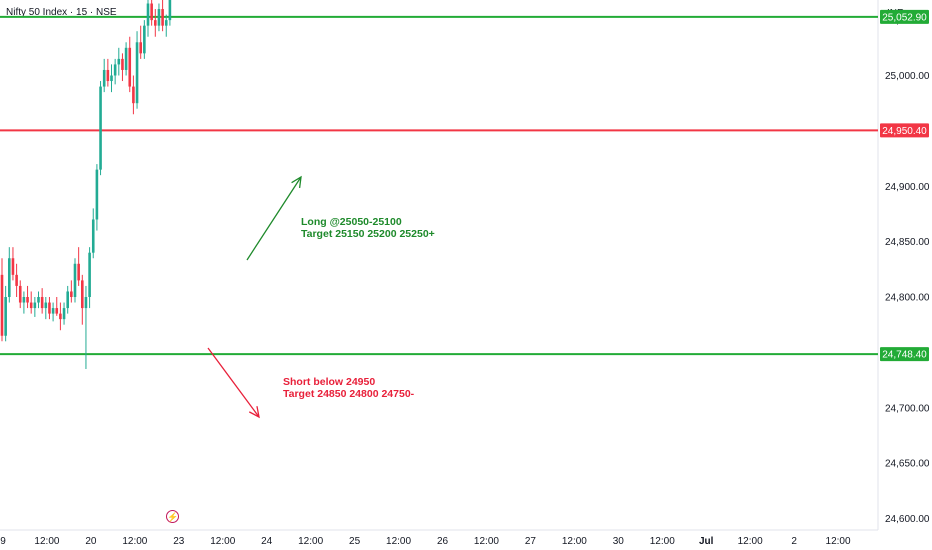  Describe the element at coordinates (706, 541) in the screenshot. I see `time-tick-label: Jul` at that location.